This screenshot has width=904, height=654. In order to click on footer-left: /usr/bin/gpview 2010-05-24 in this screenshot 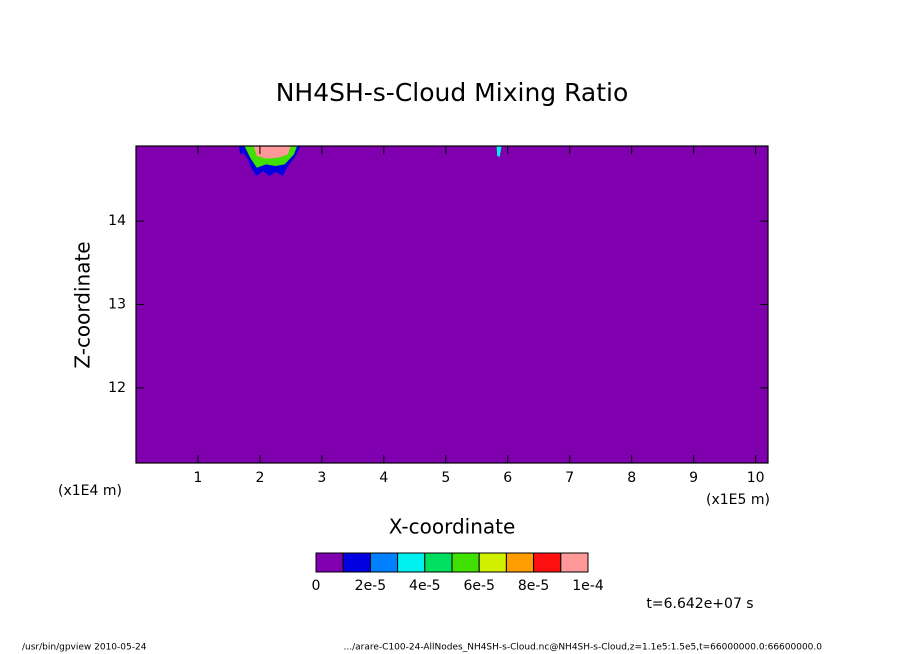, I will do `click(84, 648)`.